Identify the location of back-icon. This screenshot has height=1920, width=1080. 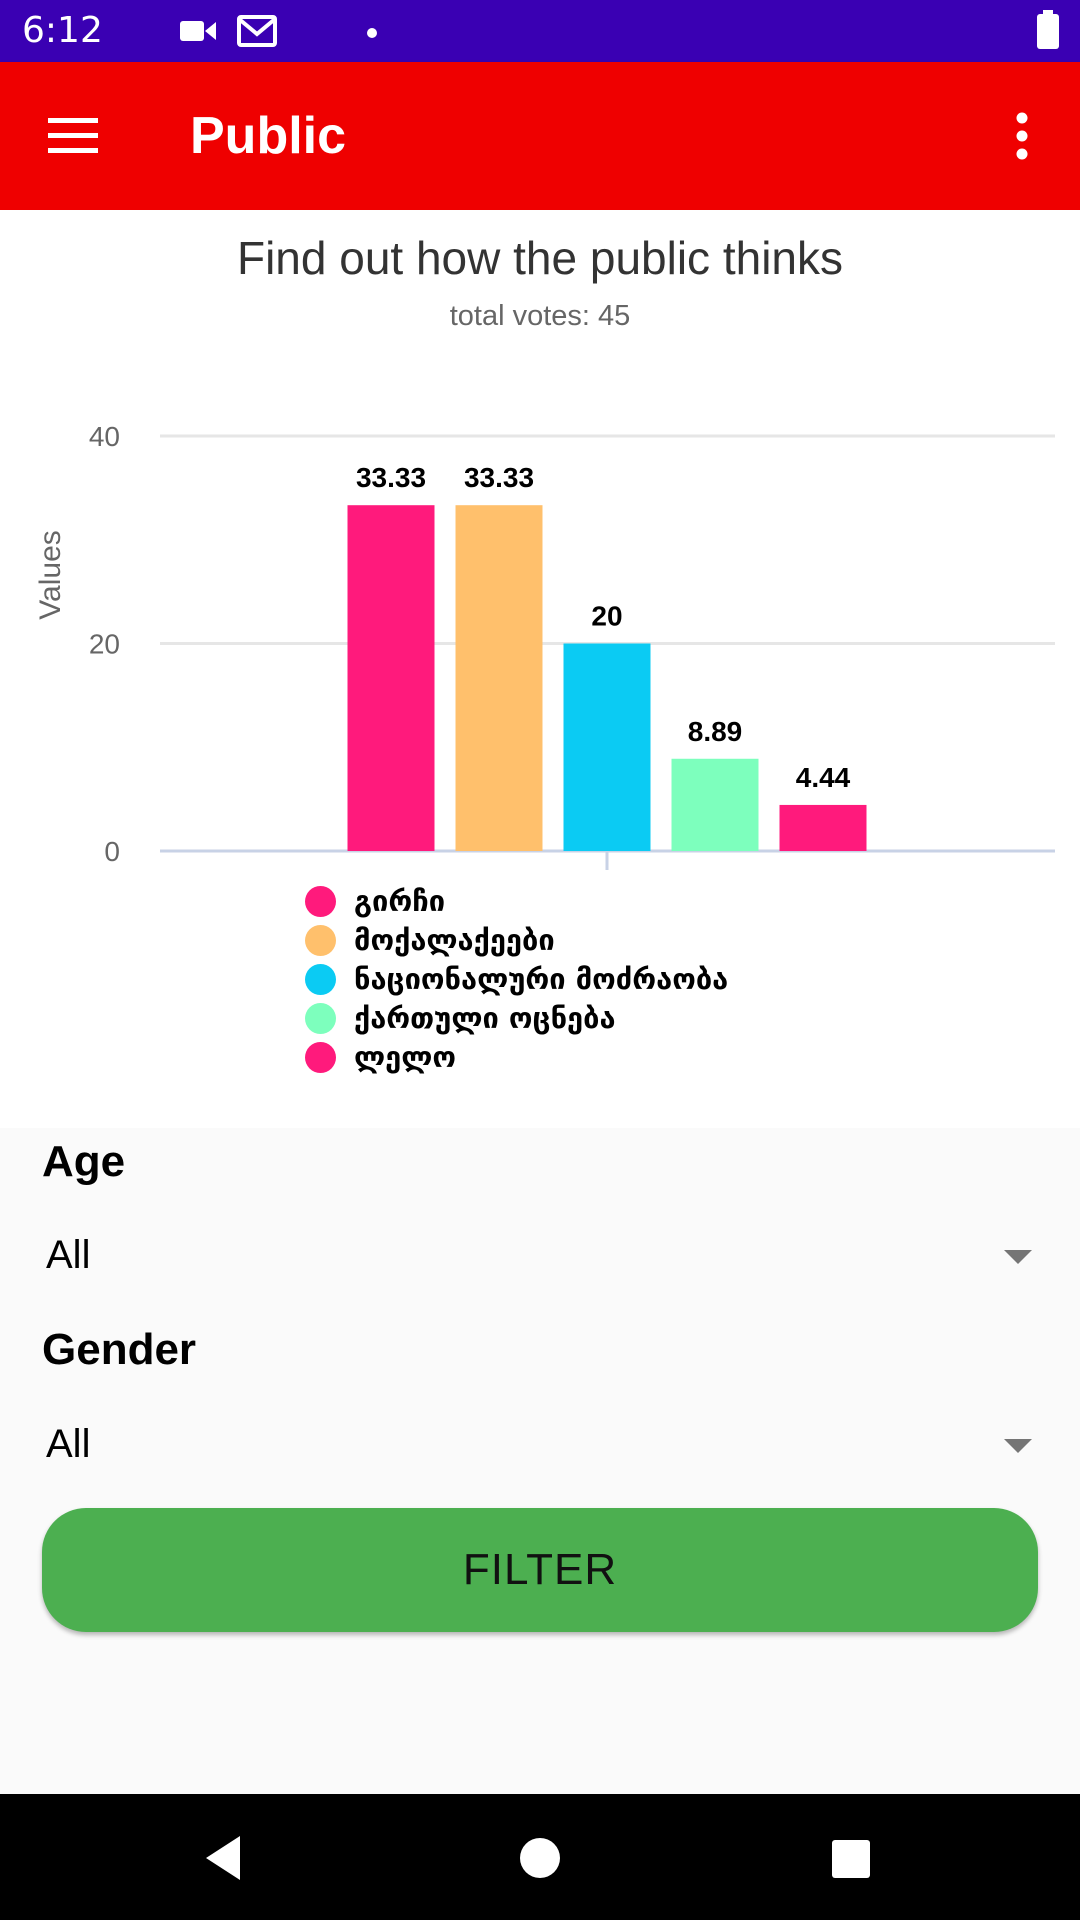
(226, 1858).